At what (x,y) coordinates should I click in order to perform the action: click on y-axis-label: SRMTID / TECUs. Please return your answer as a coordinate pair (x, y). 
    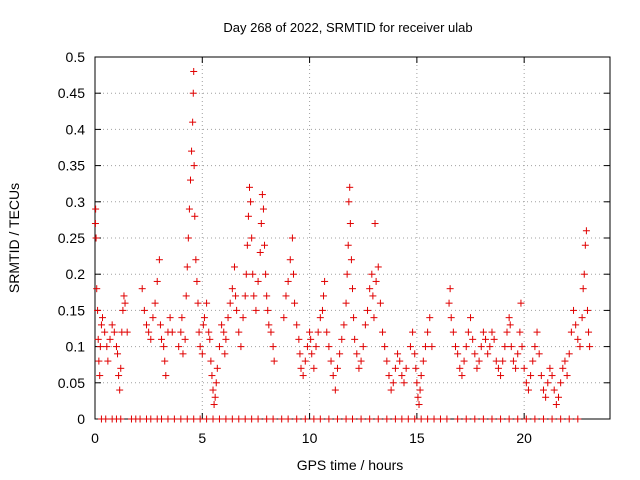
    Looking at the image, I should click on (14, 238).